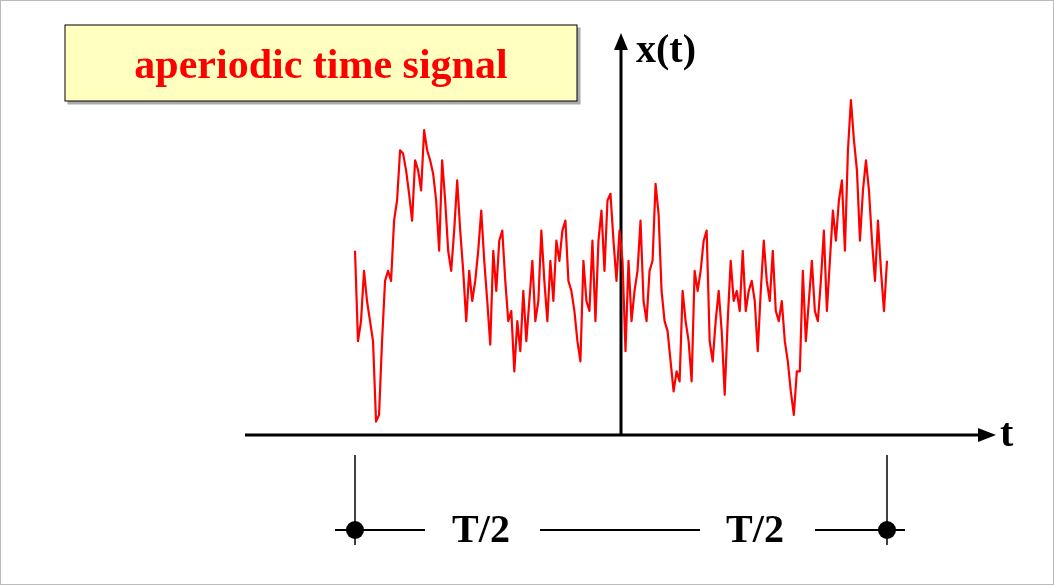  I want to click on x-axis-title: t, so click(1007, 432).